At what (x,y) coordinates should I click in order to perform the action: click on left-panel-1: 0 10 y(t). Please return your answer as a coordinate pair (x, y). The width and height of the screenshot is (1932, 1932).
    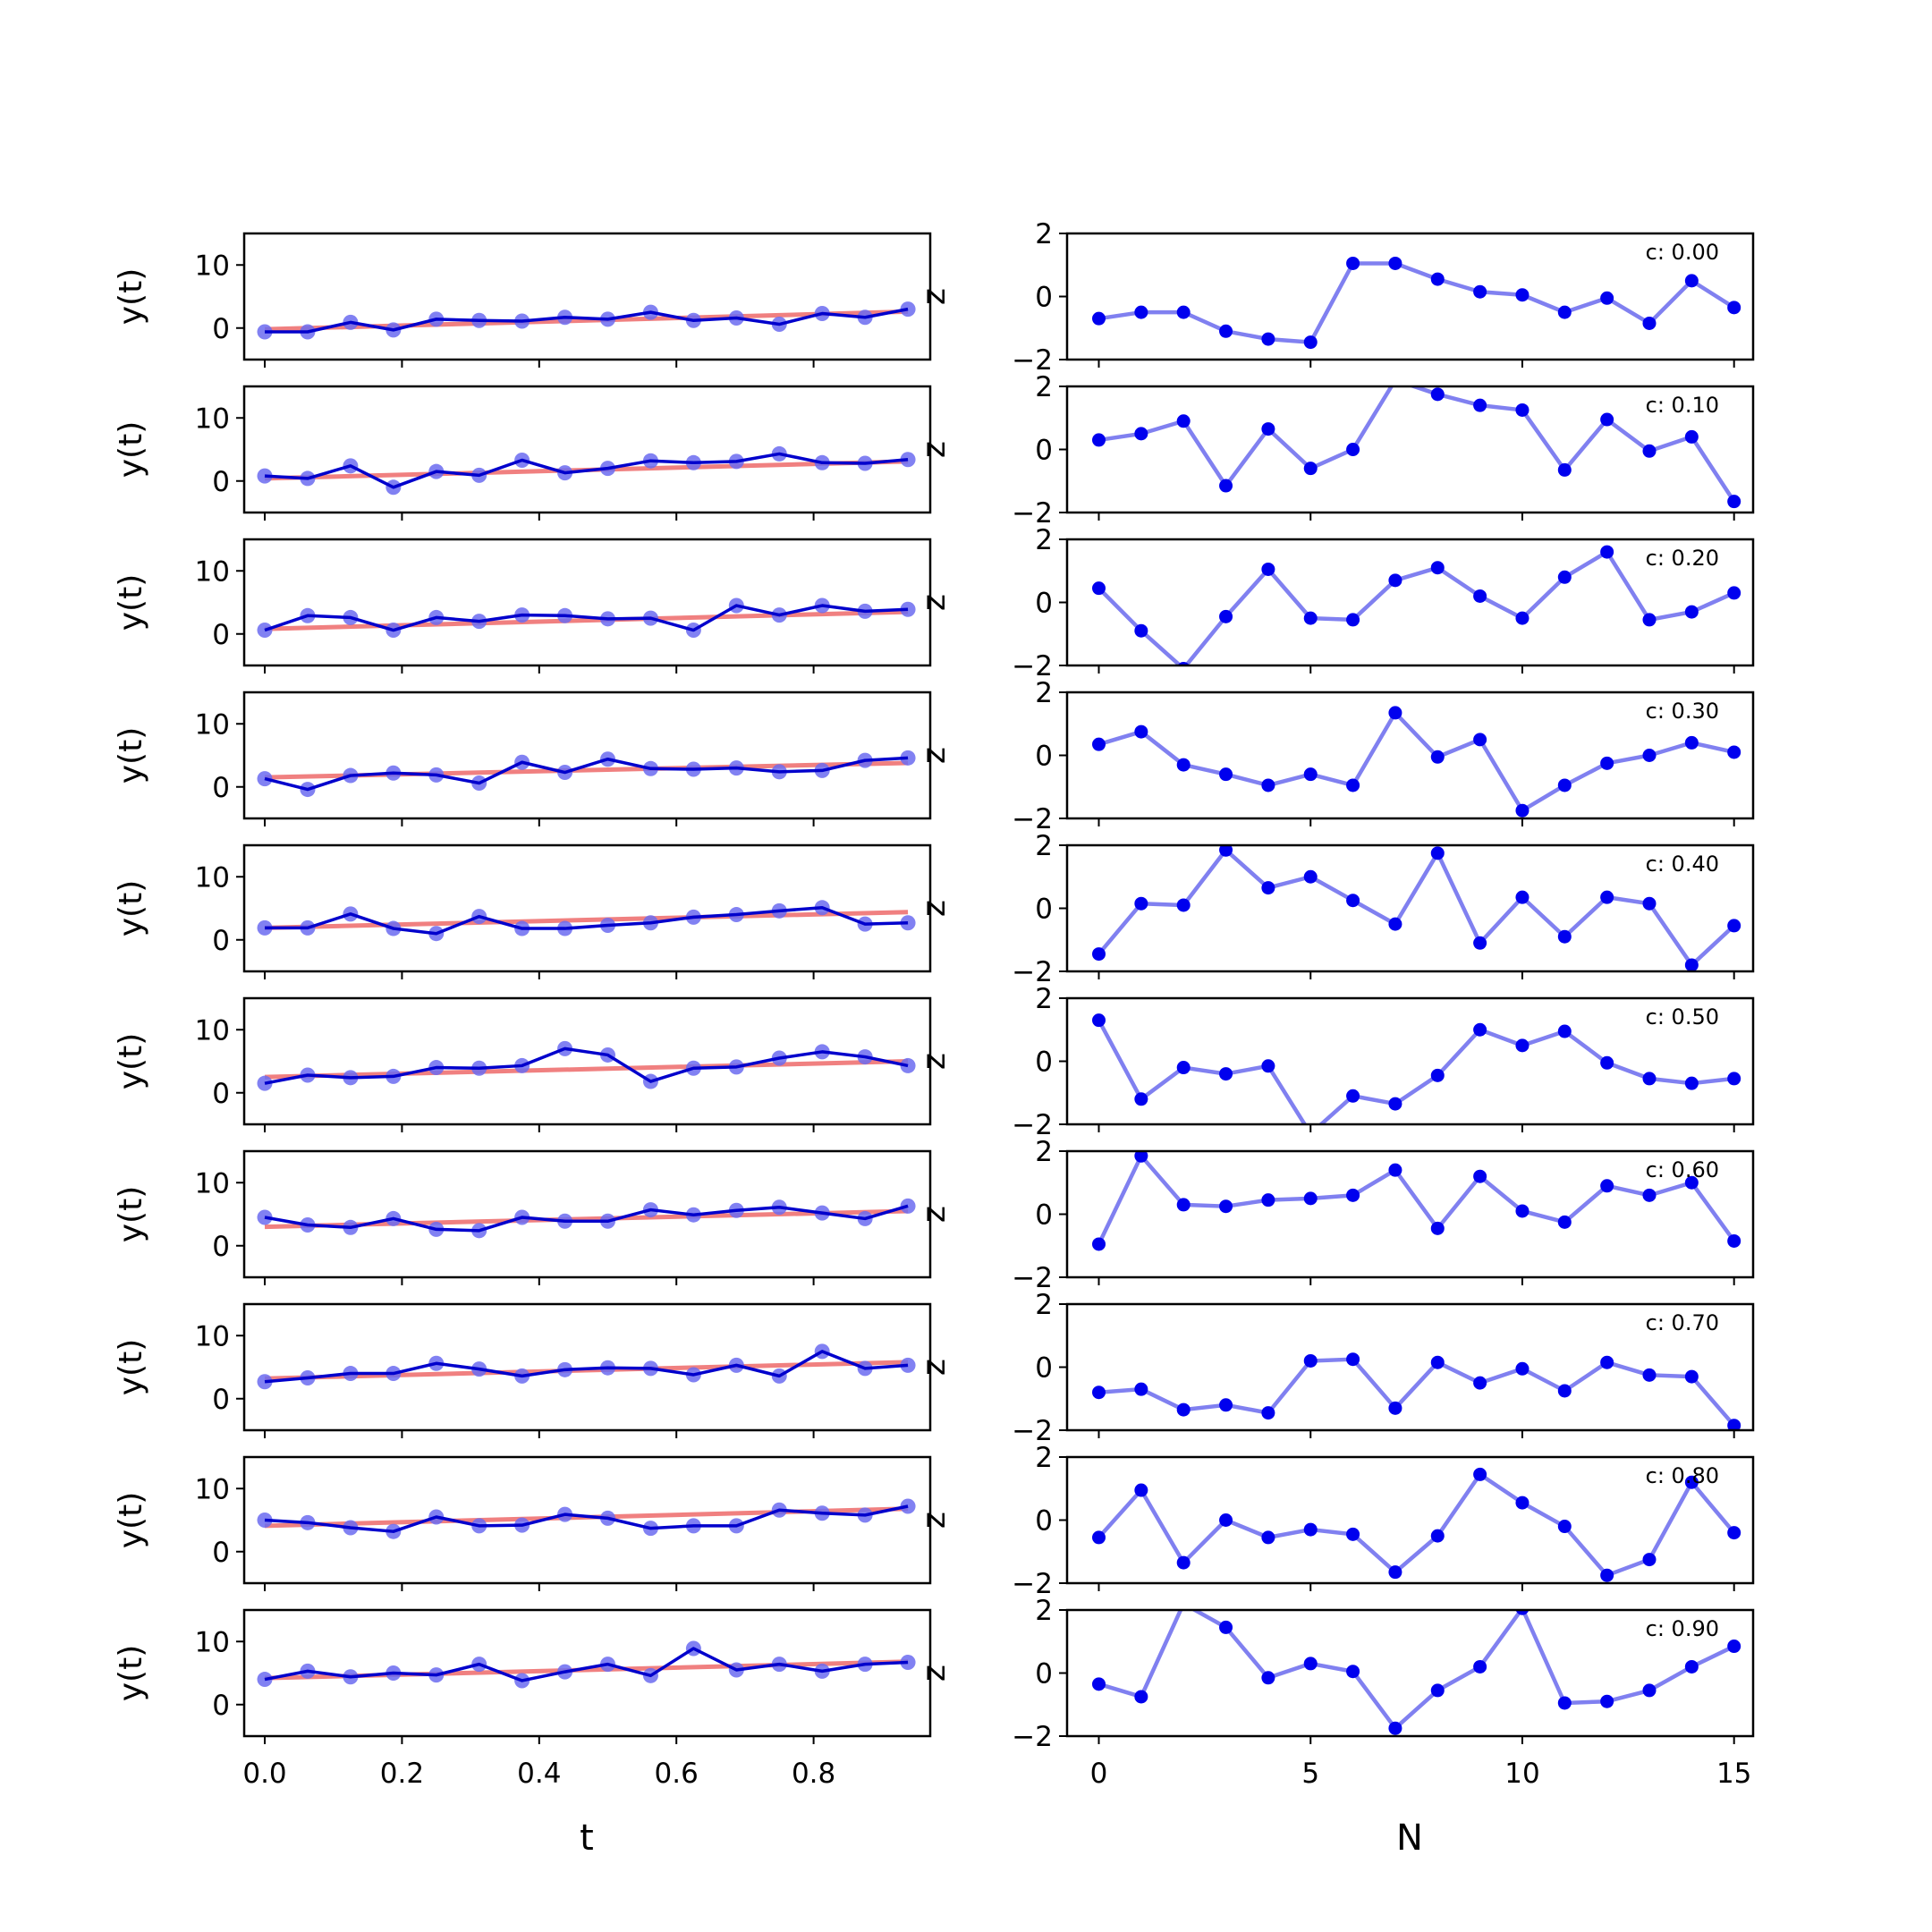
    Looking at the image, I should click on (522, 453).